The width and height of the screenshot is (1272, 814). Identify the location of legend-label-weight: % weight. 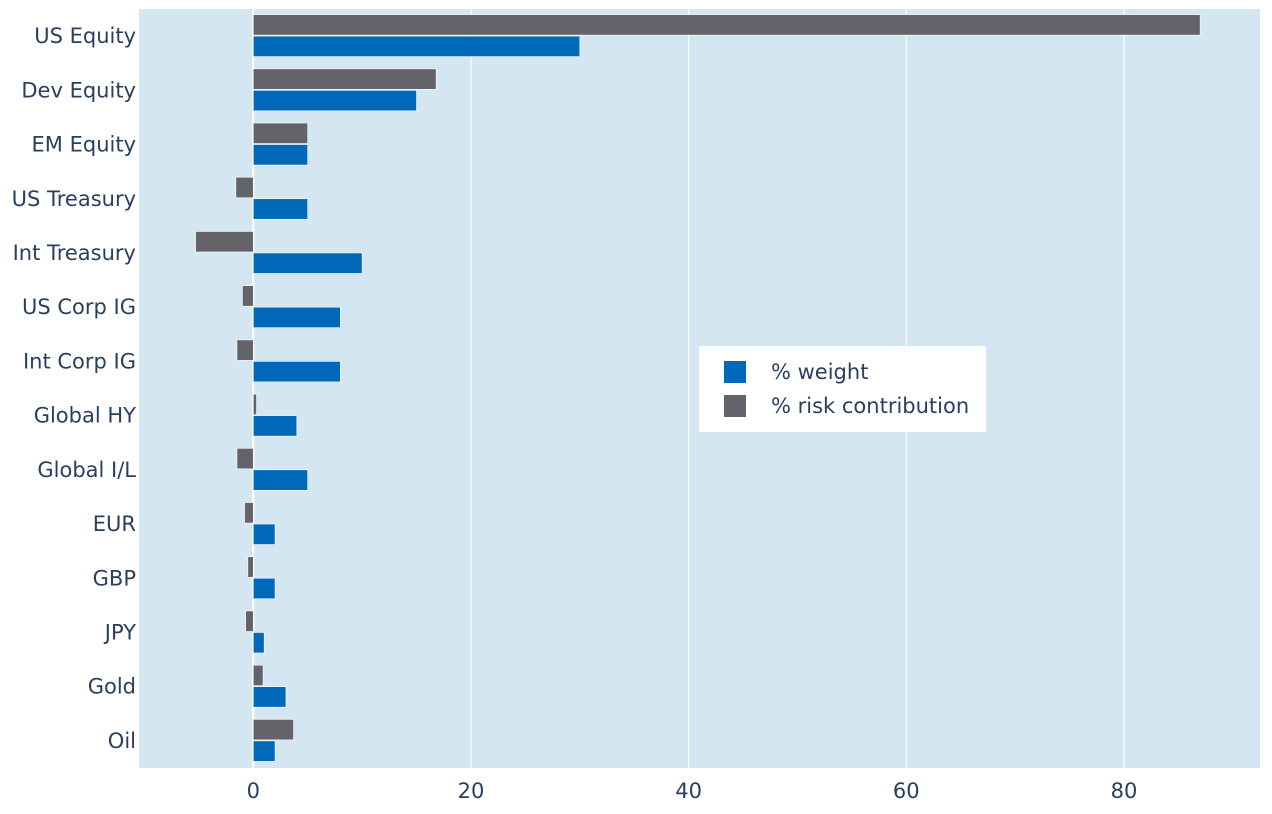
(820, 372).